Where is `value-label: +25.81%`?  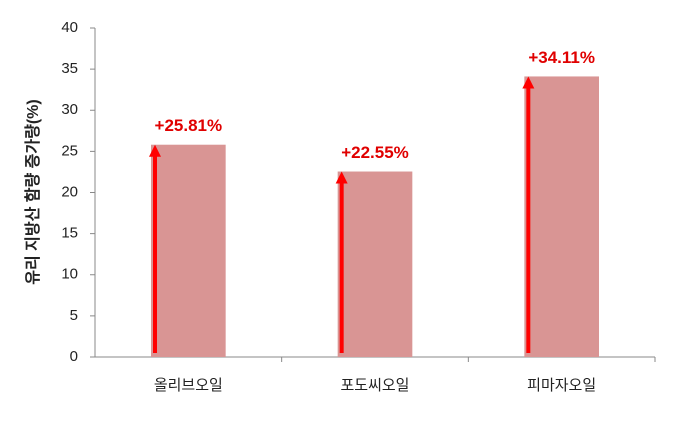 value-label: +25.81% is located at coordinates (189, 125).